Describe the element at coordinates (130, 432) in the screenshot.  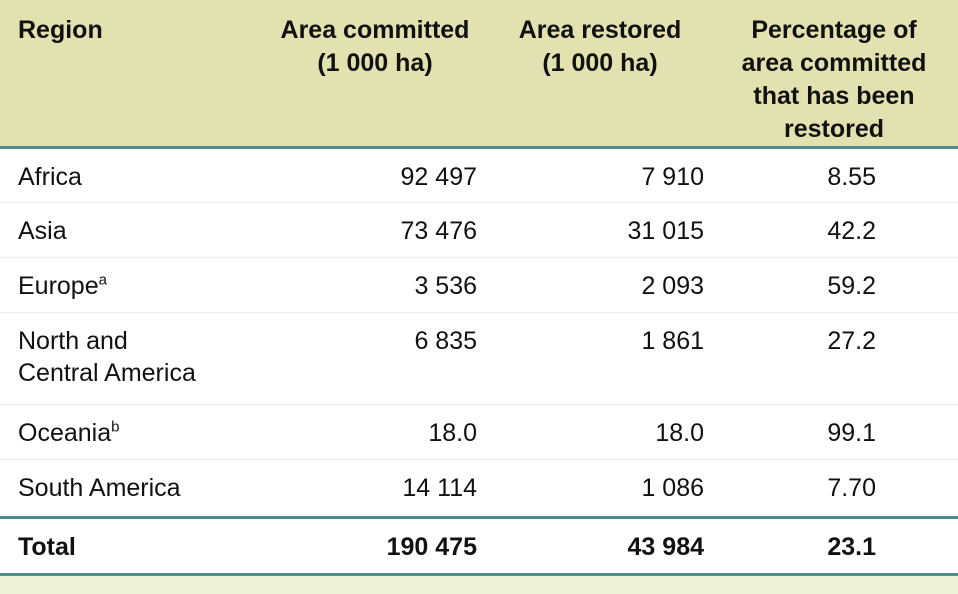
I see `region-cell: Oceaniab` at that location.